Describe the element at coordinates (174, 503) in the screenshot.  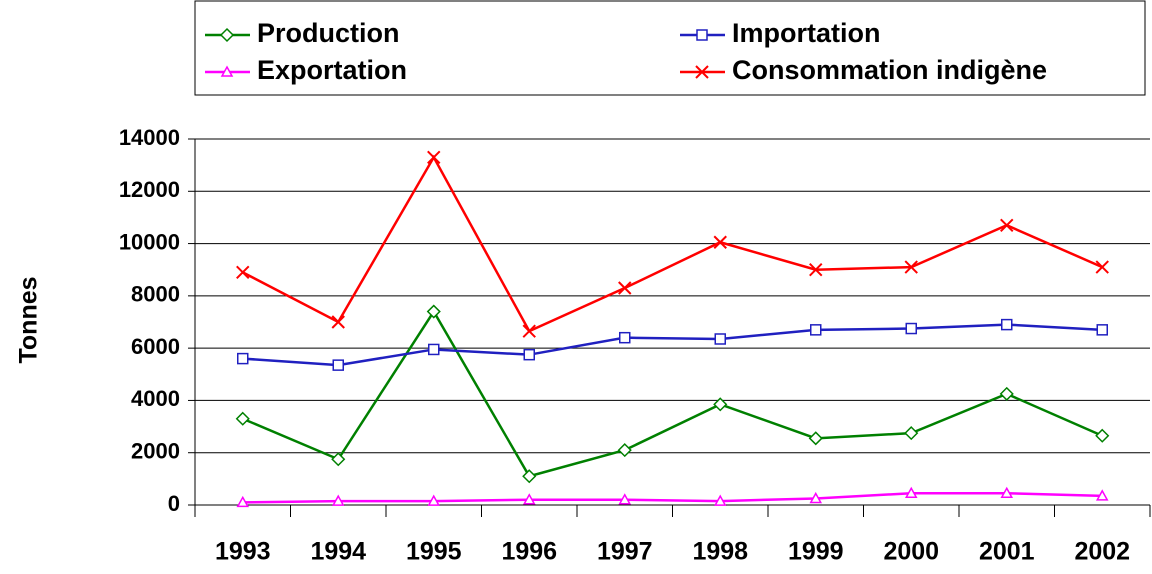
I see `y-tick-label: 0` at that location.